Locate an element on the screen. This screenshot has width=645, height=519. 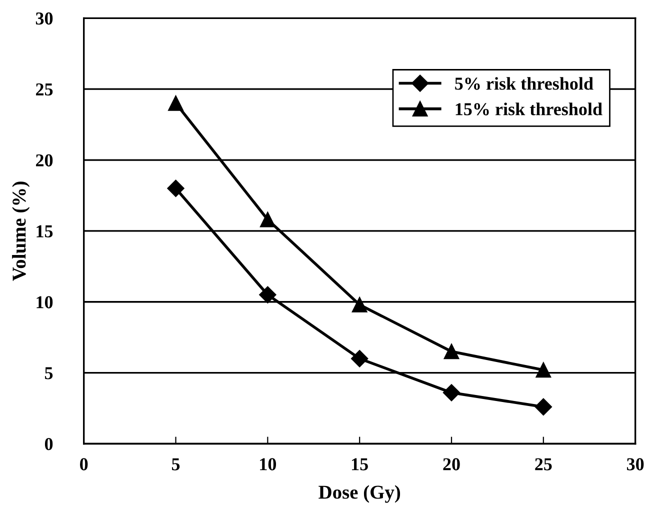
y-tick-label: 5 is located at coordinates (48, 373).